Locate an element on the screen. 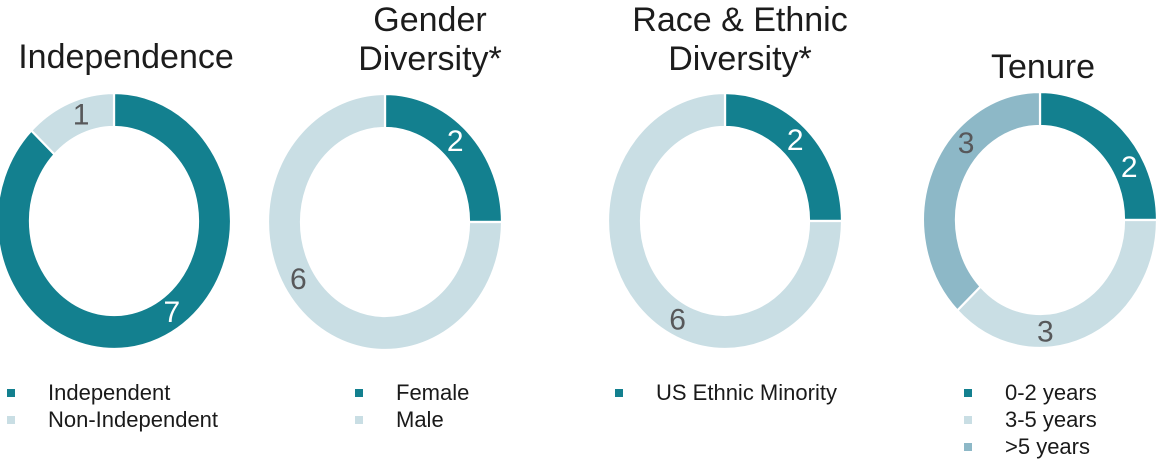 This screenshot has height=464, width=1176. title-line: Race & Ethnic is located at coordinates (740, 20).